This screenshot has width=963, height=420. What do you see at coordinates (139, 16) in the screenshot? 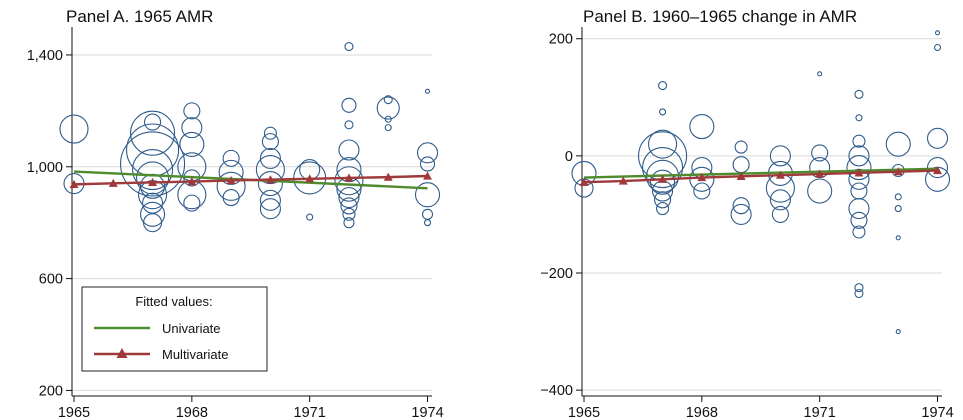
I see `panel-title: Panel A. 1965 AMR` at bounding box center [139, 16].